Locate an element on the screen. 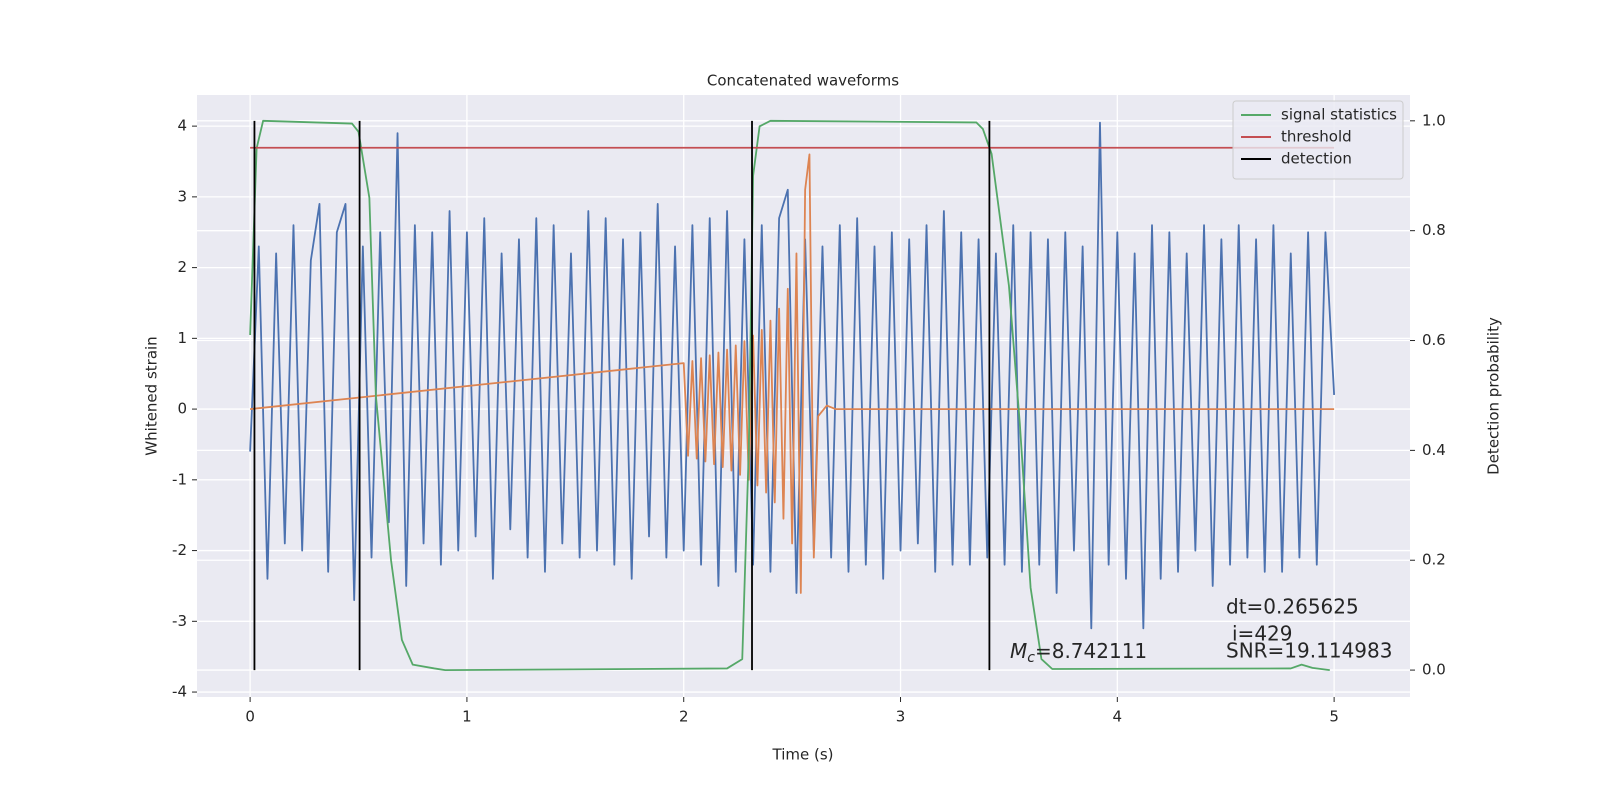  x-tick-label: 5 is located at coordinates (1334, 717).